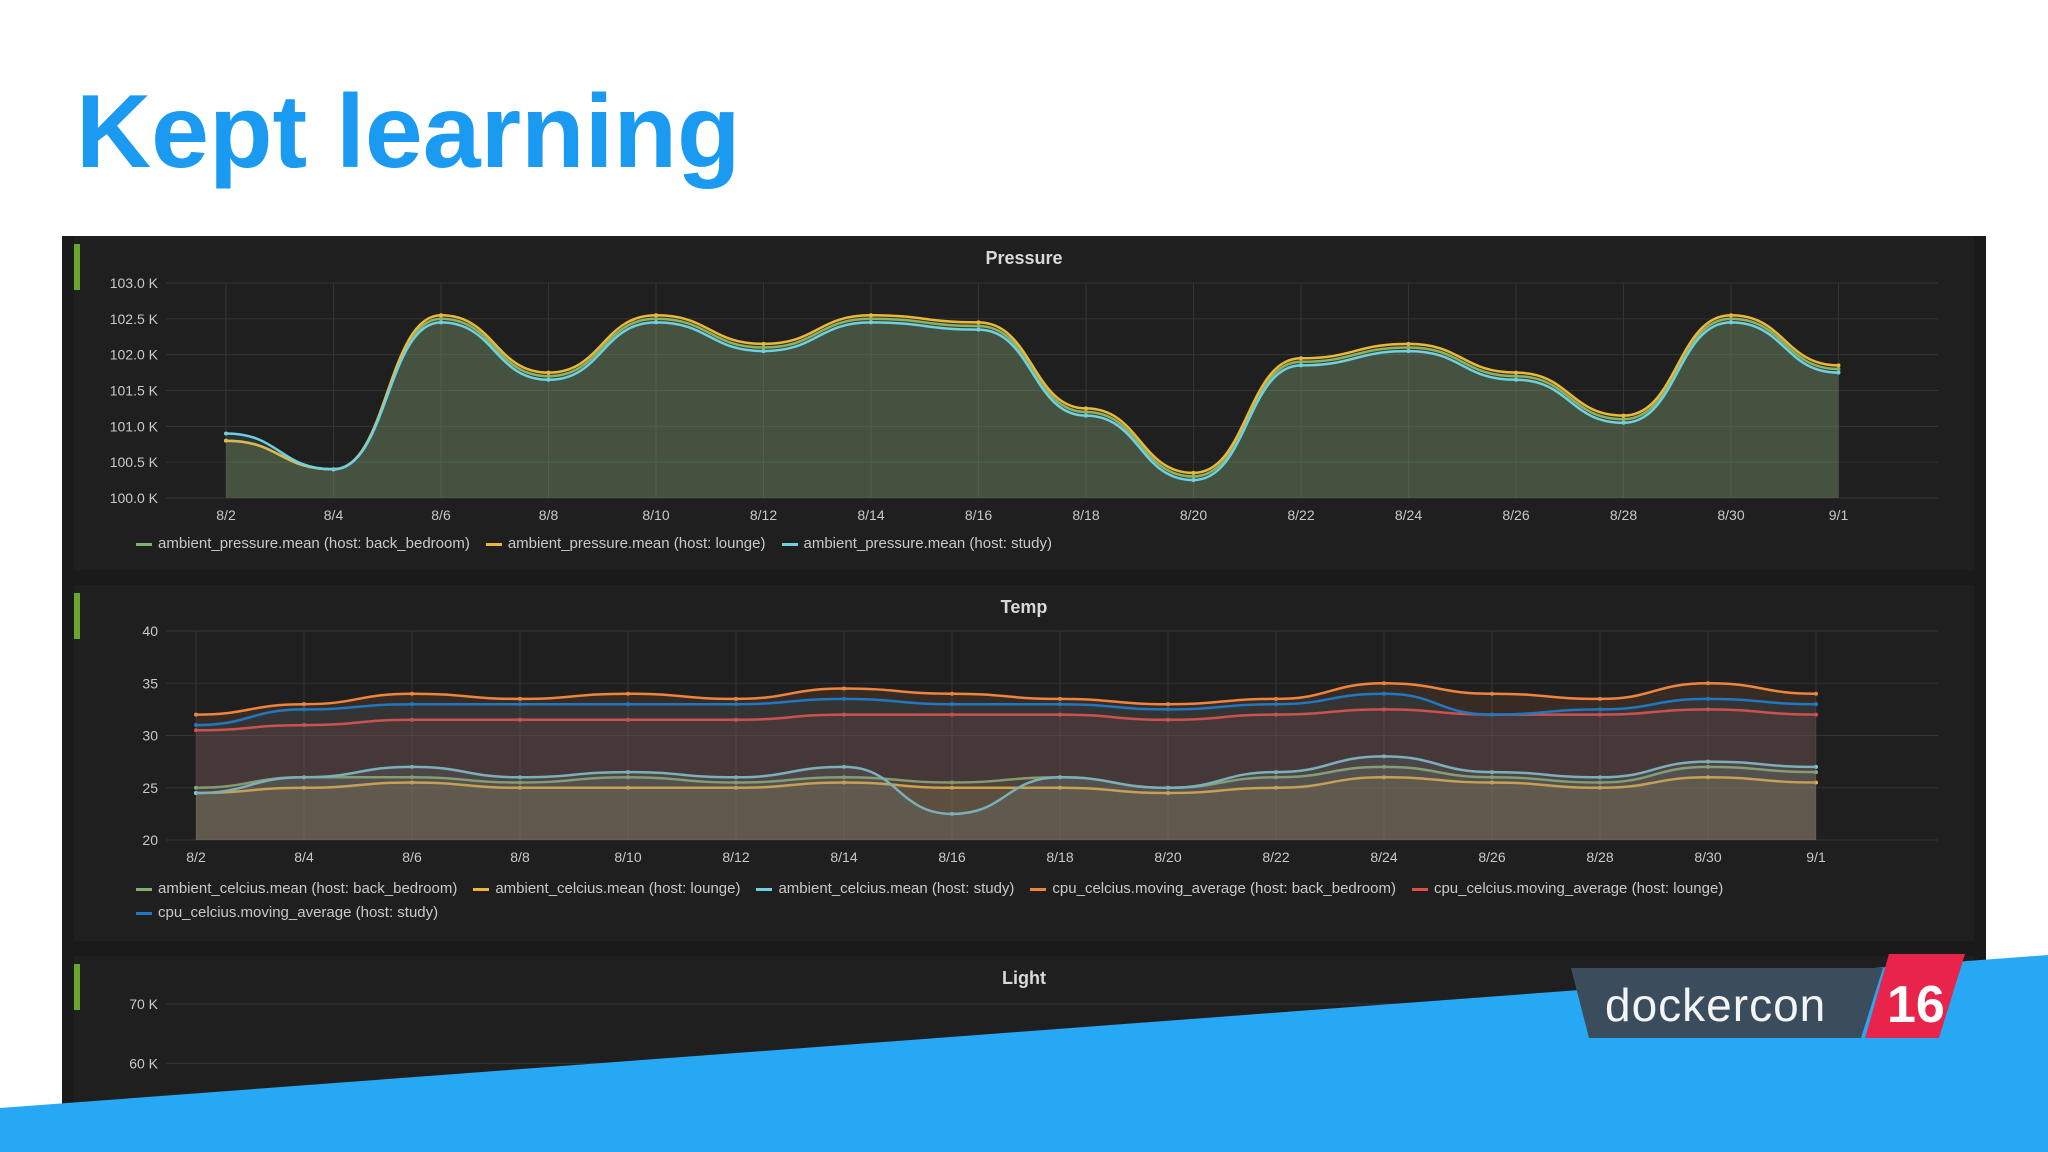 This screenshot has width=2048, height=1152. I want to click on legend-item: ambient_celcius.mean (host: study), so click(885, 889).